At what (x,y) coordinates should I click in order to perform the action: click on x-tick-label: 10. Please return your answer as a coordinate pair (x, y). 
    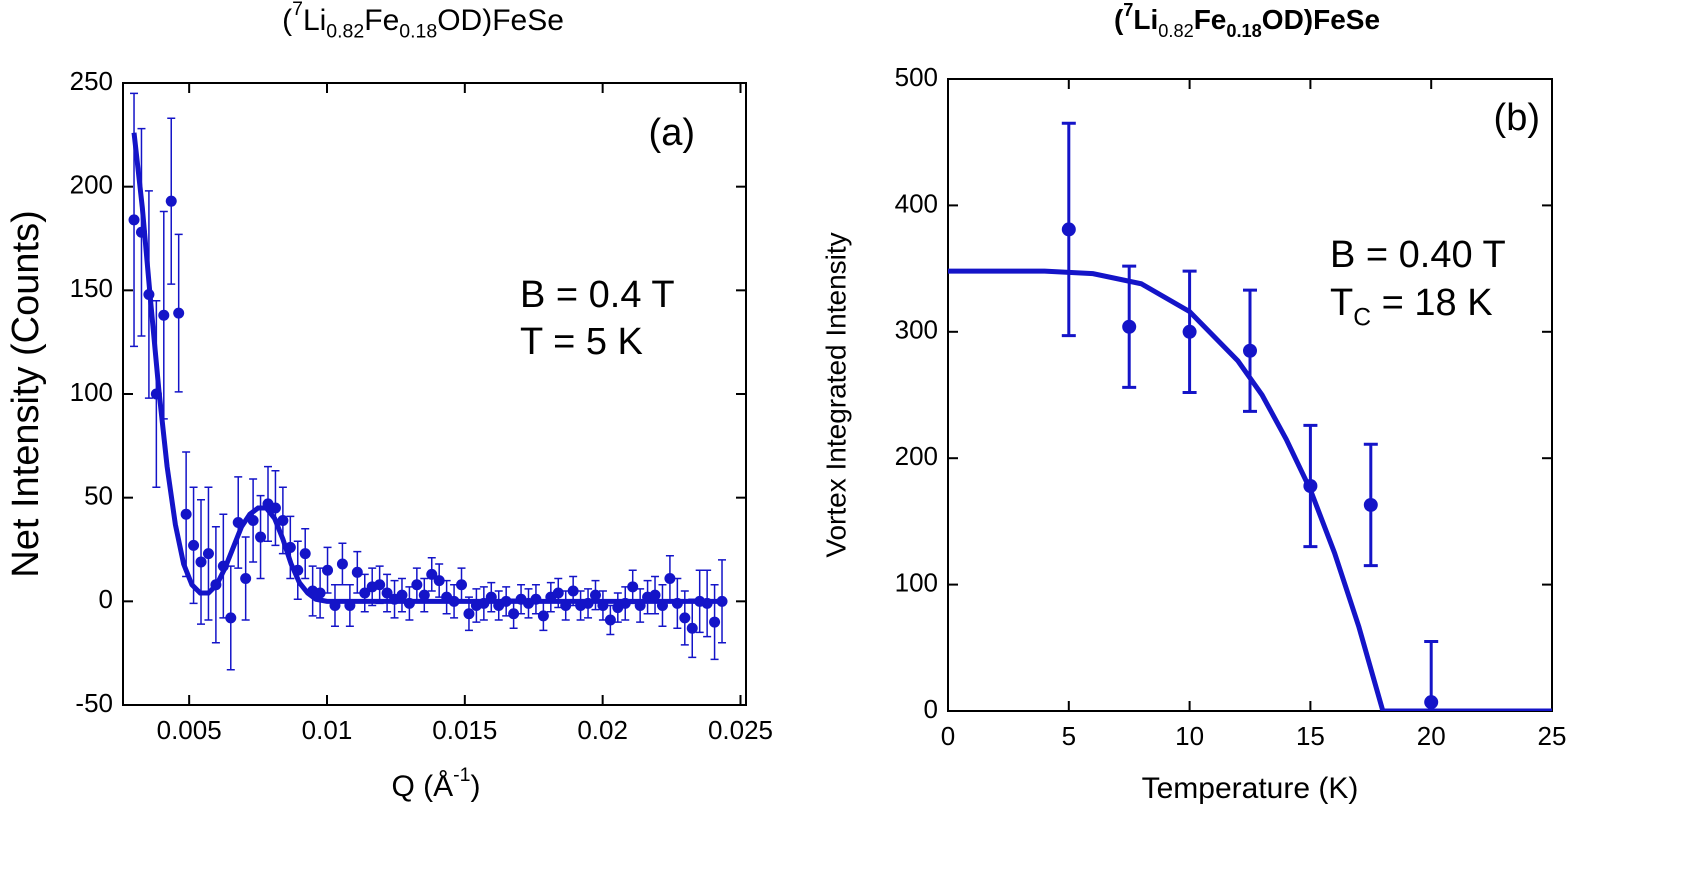
    Looking at the image, I should click on (1189, 736).